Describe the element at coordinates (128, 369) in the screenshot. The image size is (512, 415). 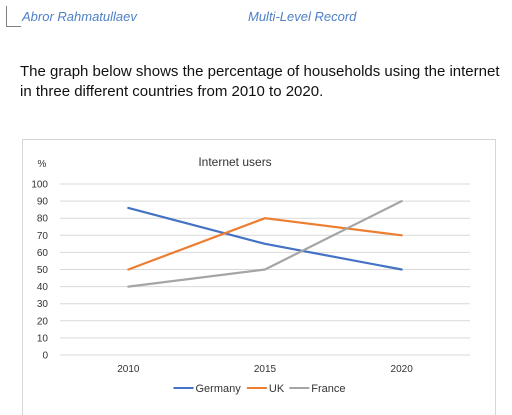
I see `x-tick-label: 2010` at that location.